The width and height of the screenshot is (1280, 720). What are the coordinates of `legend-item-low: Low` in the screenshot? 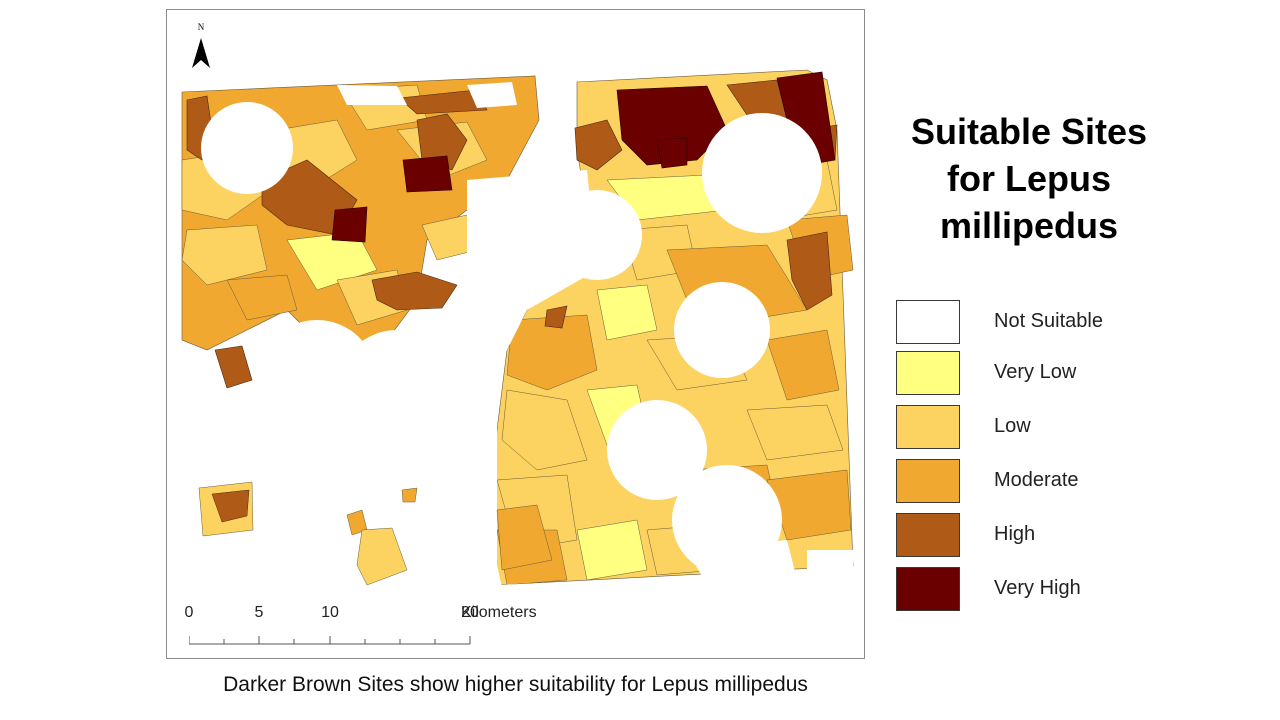 It's located at (1016, 427).